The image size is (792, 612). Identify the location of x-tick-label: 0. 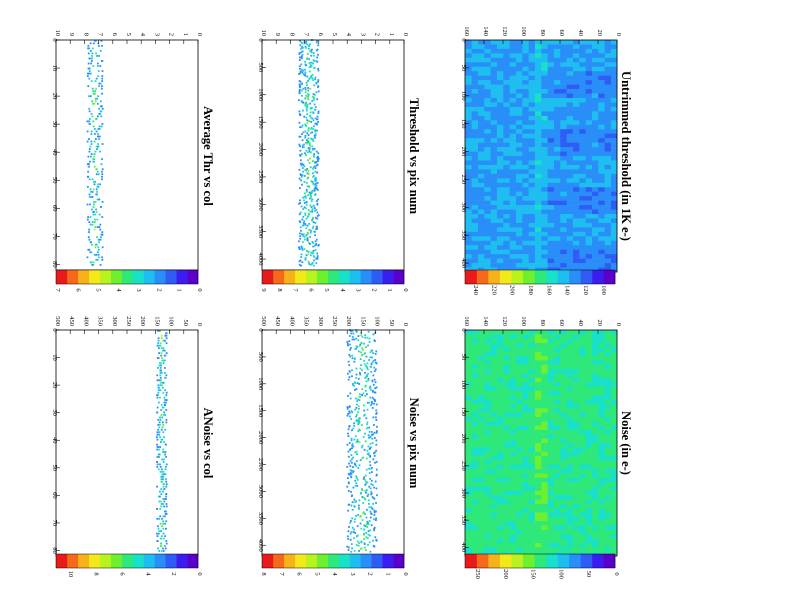
(54, 39).